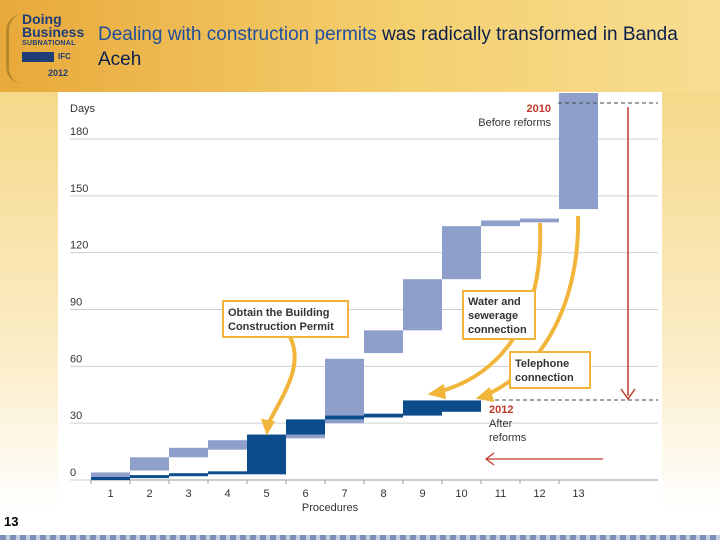 The height and width of the screenshot is (540, 720). I want to click on x-tick-label: 7, so click(344, 494).